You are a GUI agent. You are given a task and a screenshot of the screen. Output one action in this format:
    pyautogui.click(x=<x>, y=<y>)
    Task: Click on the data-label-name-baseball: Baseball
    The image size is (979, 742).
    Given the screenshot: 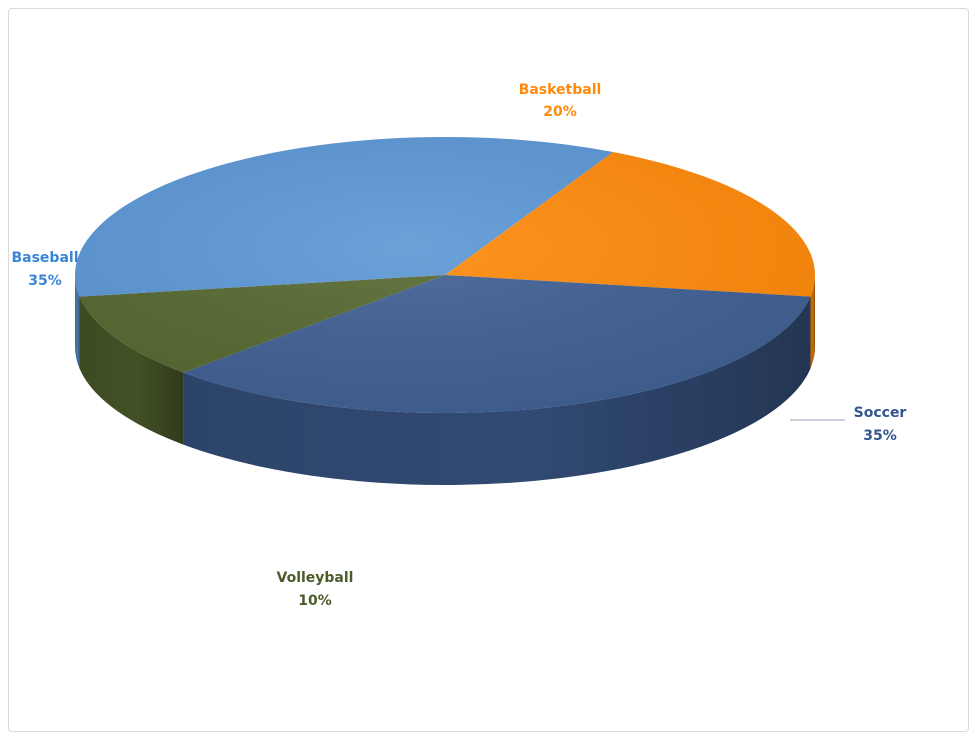 What is the action you would take?
    pyautogui.click(x=44, y=258)
    